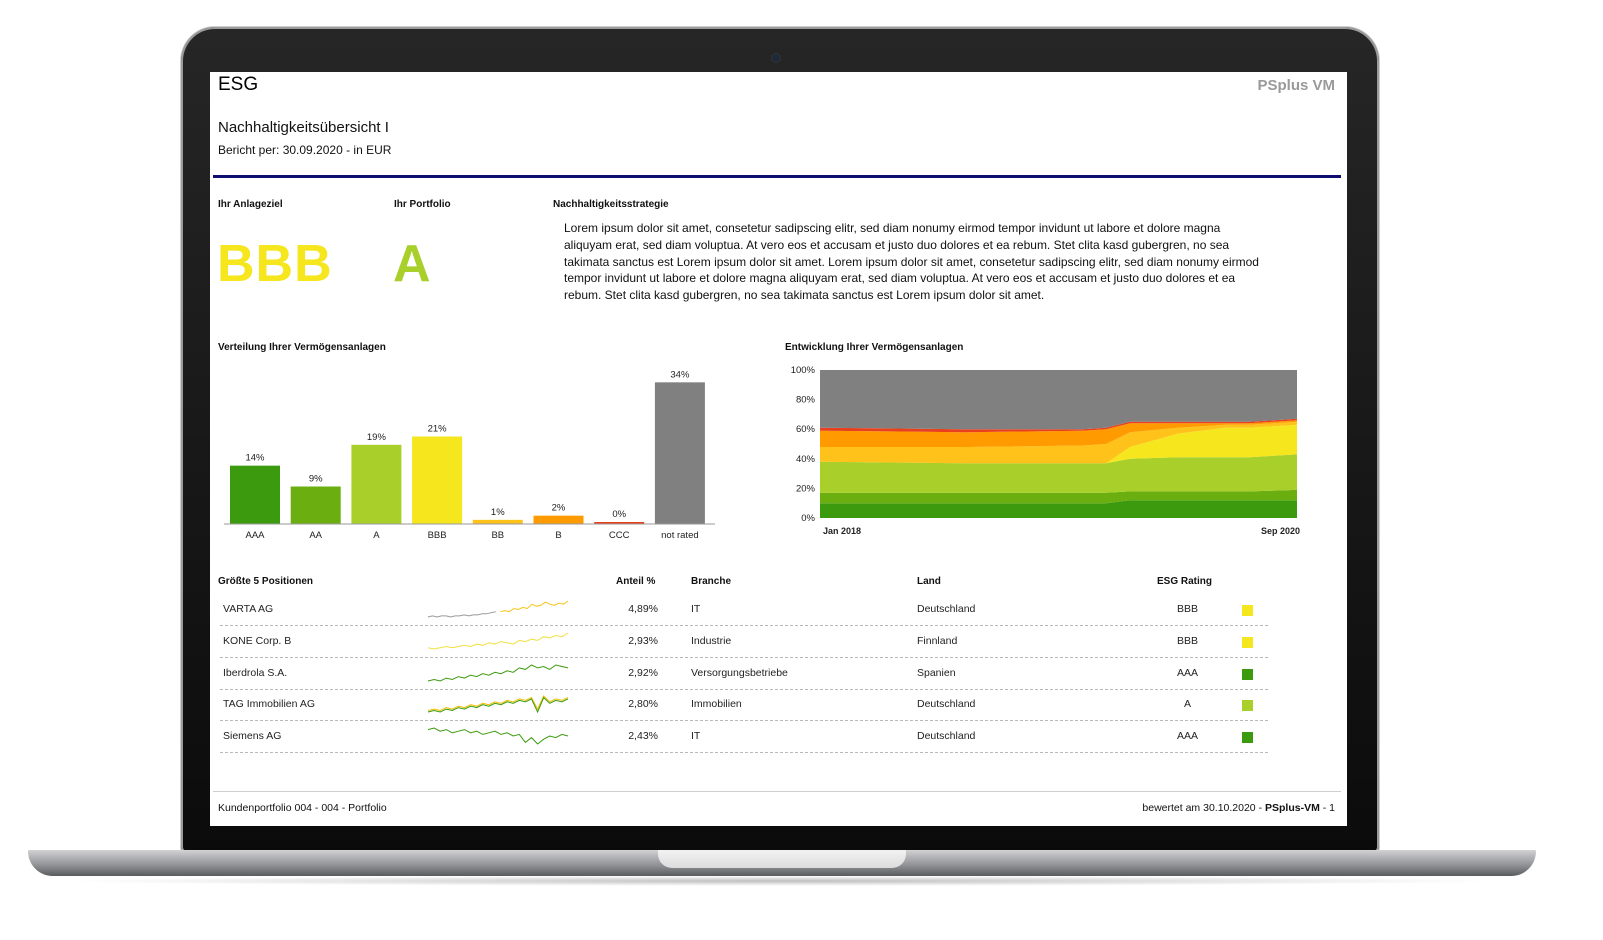 The height and width of the screenshot is (940, 1603). Describe the element at coordinates (711, 581) in the screenshot. I see `col-sector-header: Branche` at that location.